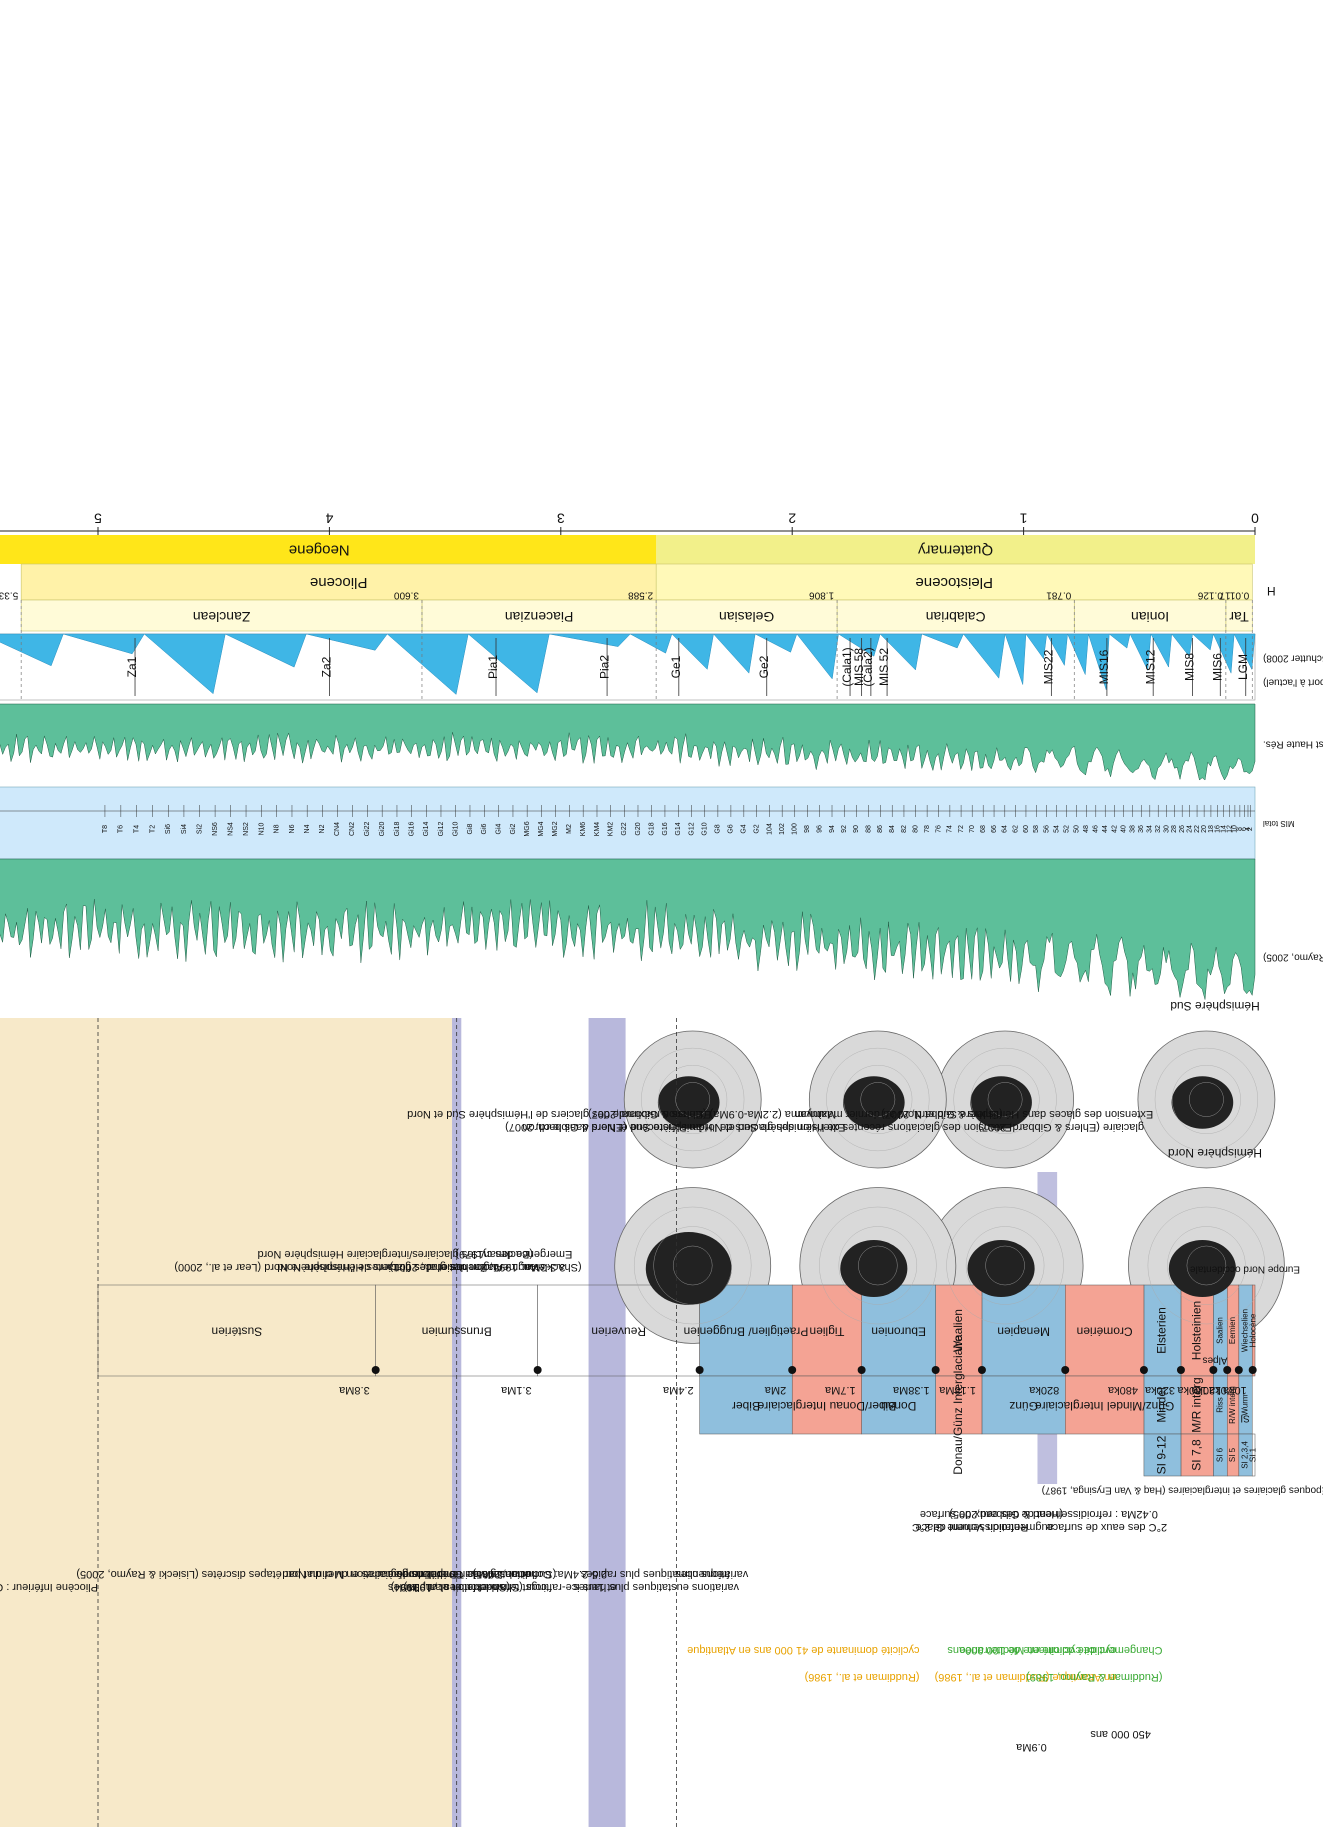 This screenshot has height=1827, width=1323. I want to click on event-annotation: en Atlantique (Ruddiman et al., 1986), so click(1026, 1677).